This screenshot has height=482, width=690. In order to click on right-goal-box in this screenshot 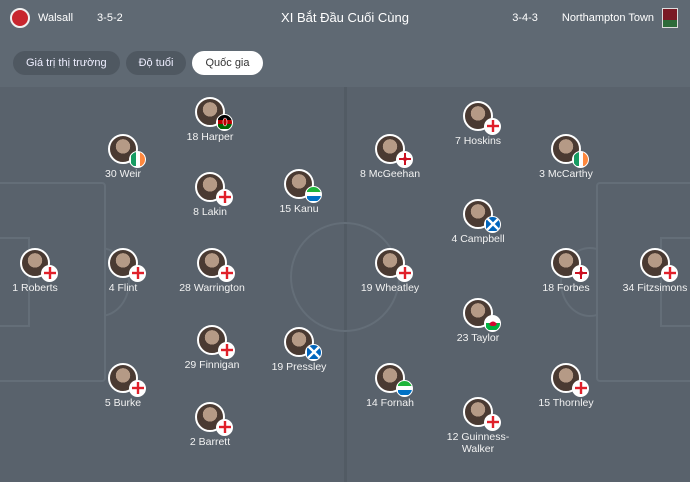, I will do `click(675, 282)`.